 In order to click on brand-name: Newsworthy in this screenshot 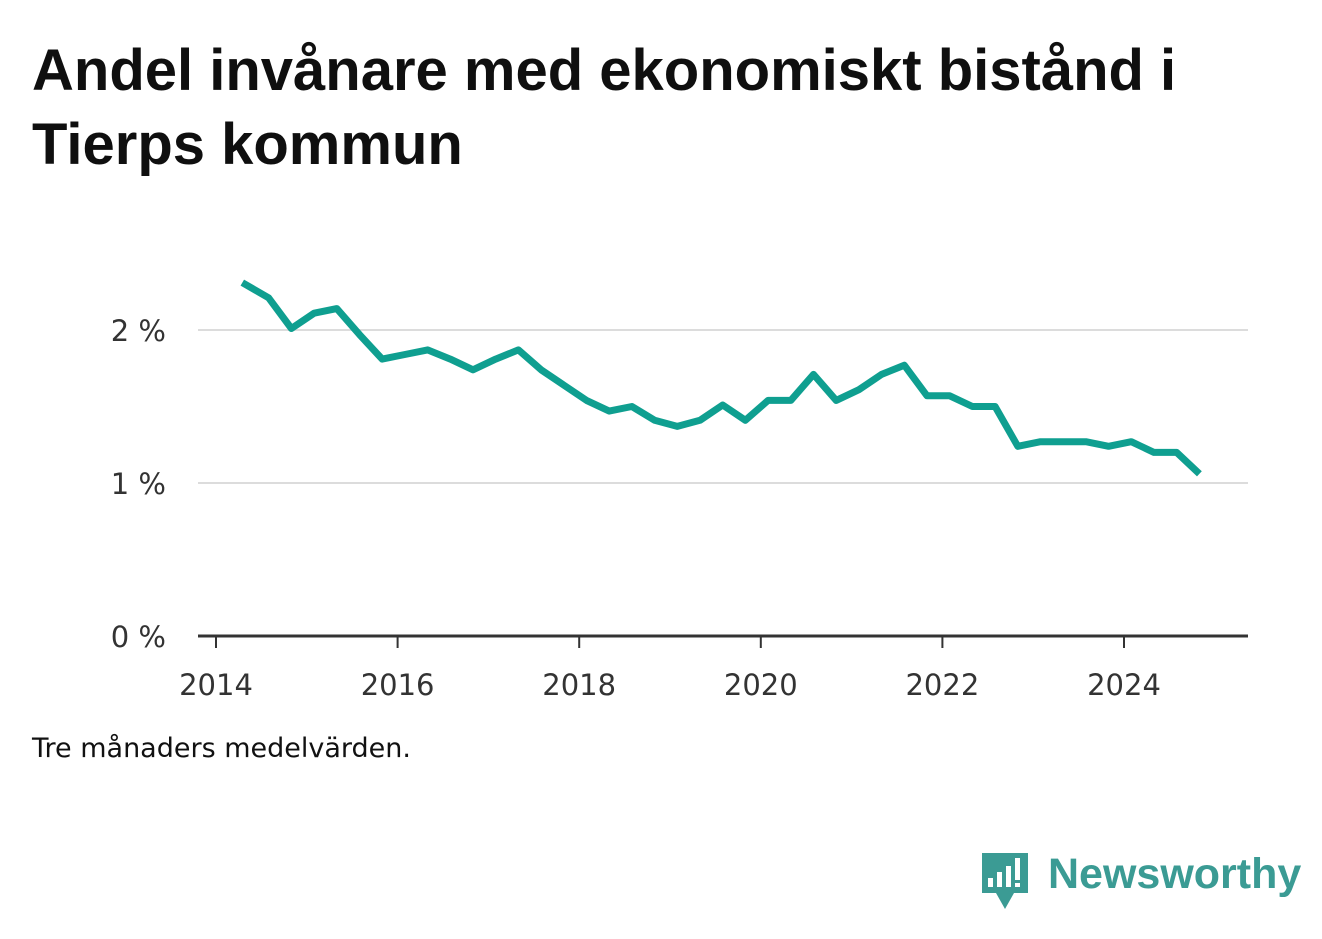, I will do `click(1175, 874)`.